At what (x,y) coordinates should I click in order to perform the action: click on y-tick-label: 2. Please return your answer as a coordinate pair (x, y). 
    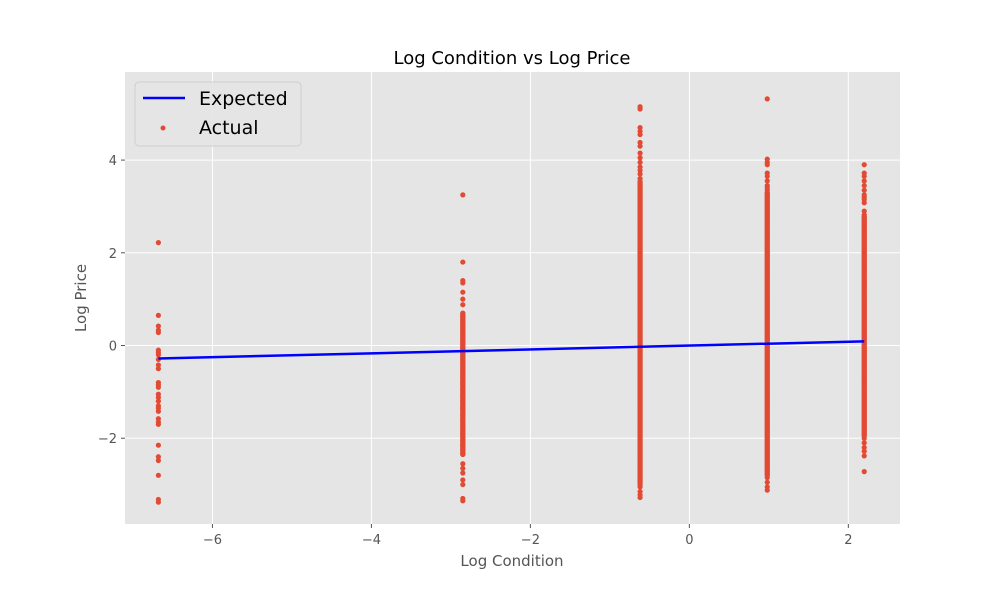
    Looking at the image, I should click on (113, 254).